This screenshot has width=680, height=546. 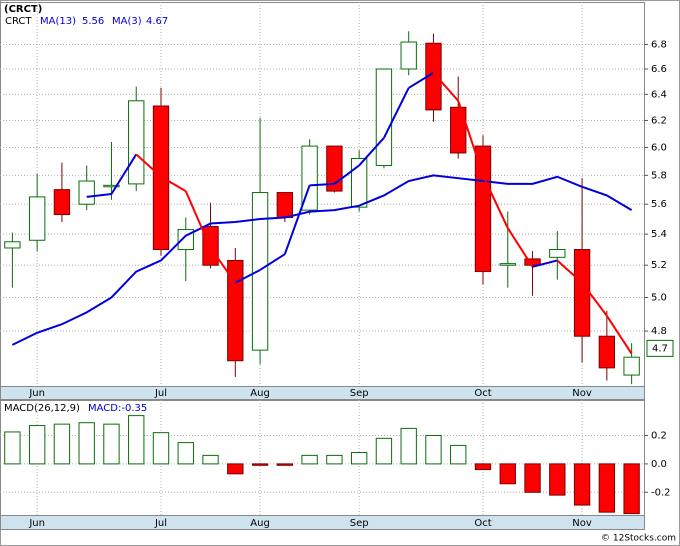 What do you see at coordinates (659, 175) in the screenshot?
I see `y-tick-label: 5.8` at bounding box center [659, 175].